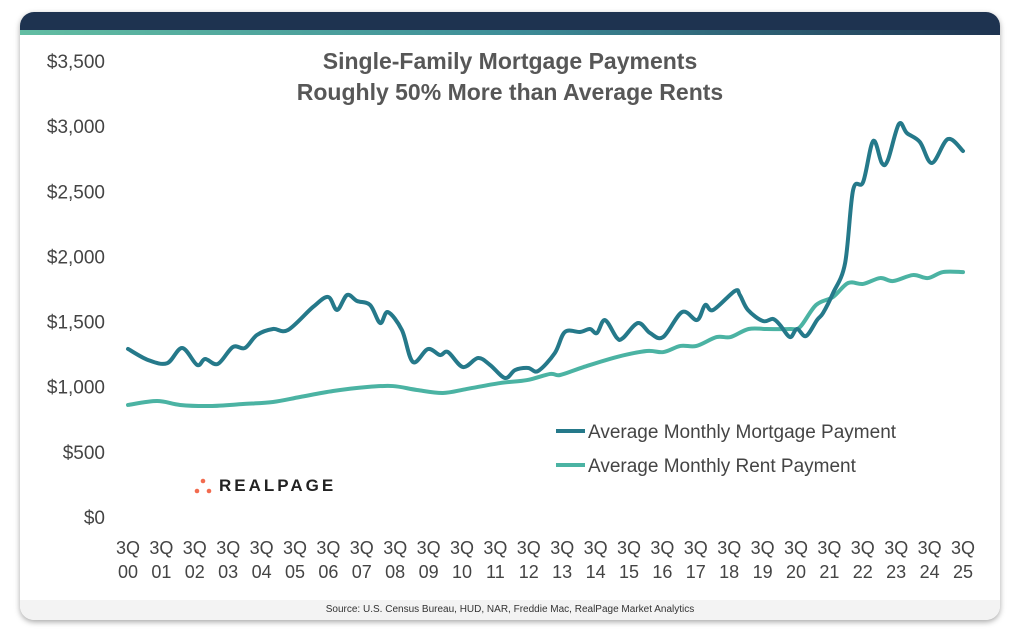  Describe the element at coordinates (161, 572) in the screenshot. I see `x-tick-label: 01` at that location.